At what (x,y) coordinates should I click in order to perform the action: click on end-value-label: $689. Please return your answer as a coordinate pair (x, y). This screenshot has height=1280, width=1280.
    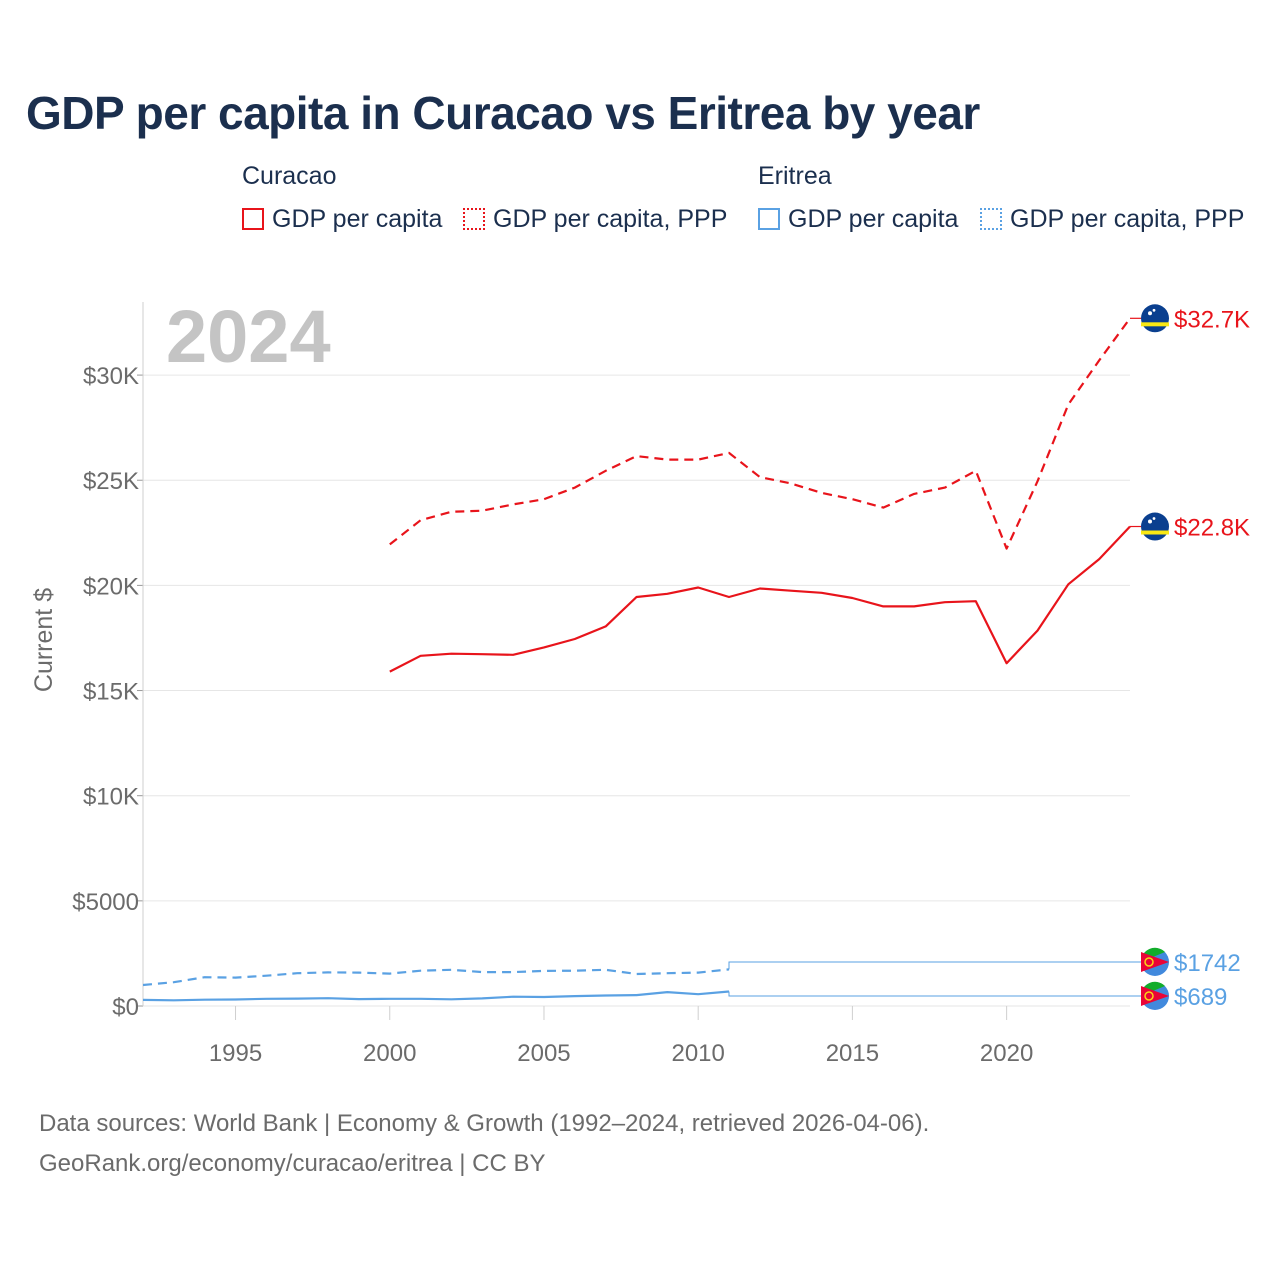
    Looking at the image, I should click on (1200, 997).